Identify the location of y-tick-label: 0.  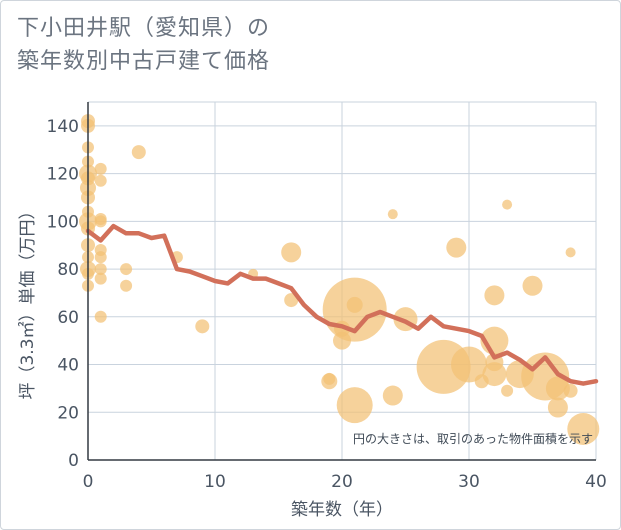
(73, 461).